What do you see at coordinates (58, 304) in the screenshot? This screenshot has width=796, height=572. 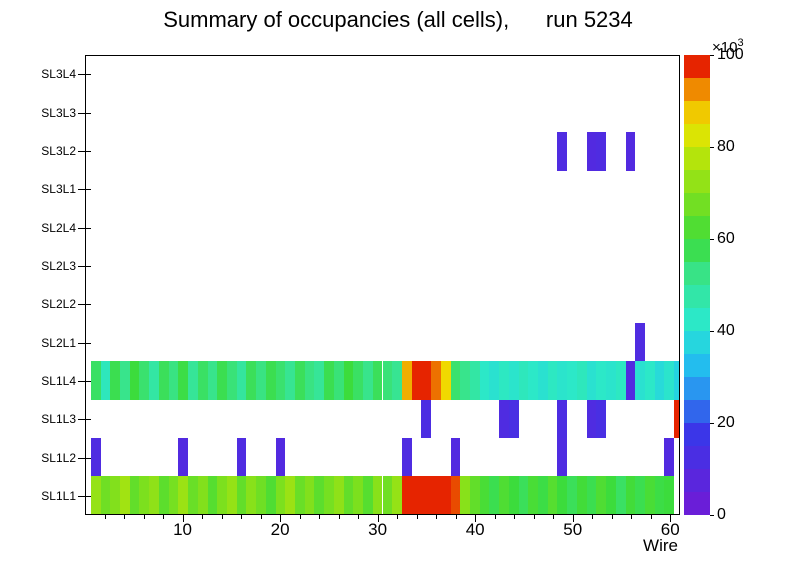 I see `y-axis-label: SL2L2` at bounding box center [58, 304].